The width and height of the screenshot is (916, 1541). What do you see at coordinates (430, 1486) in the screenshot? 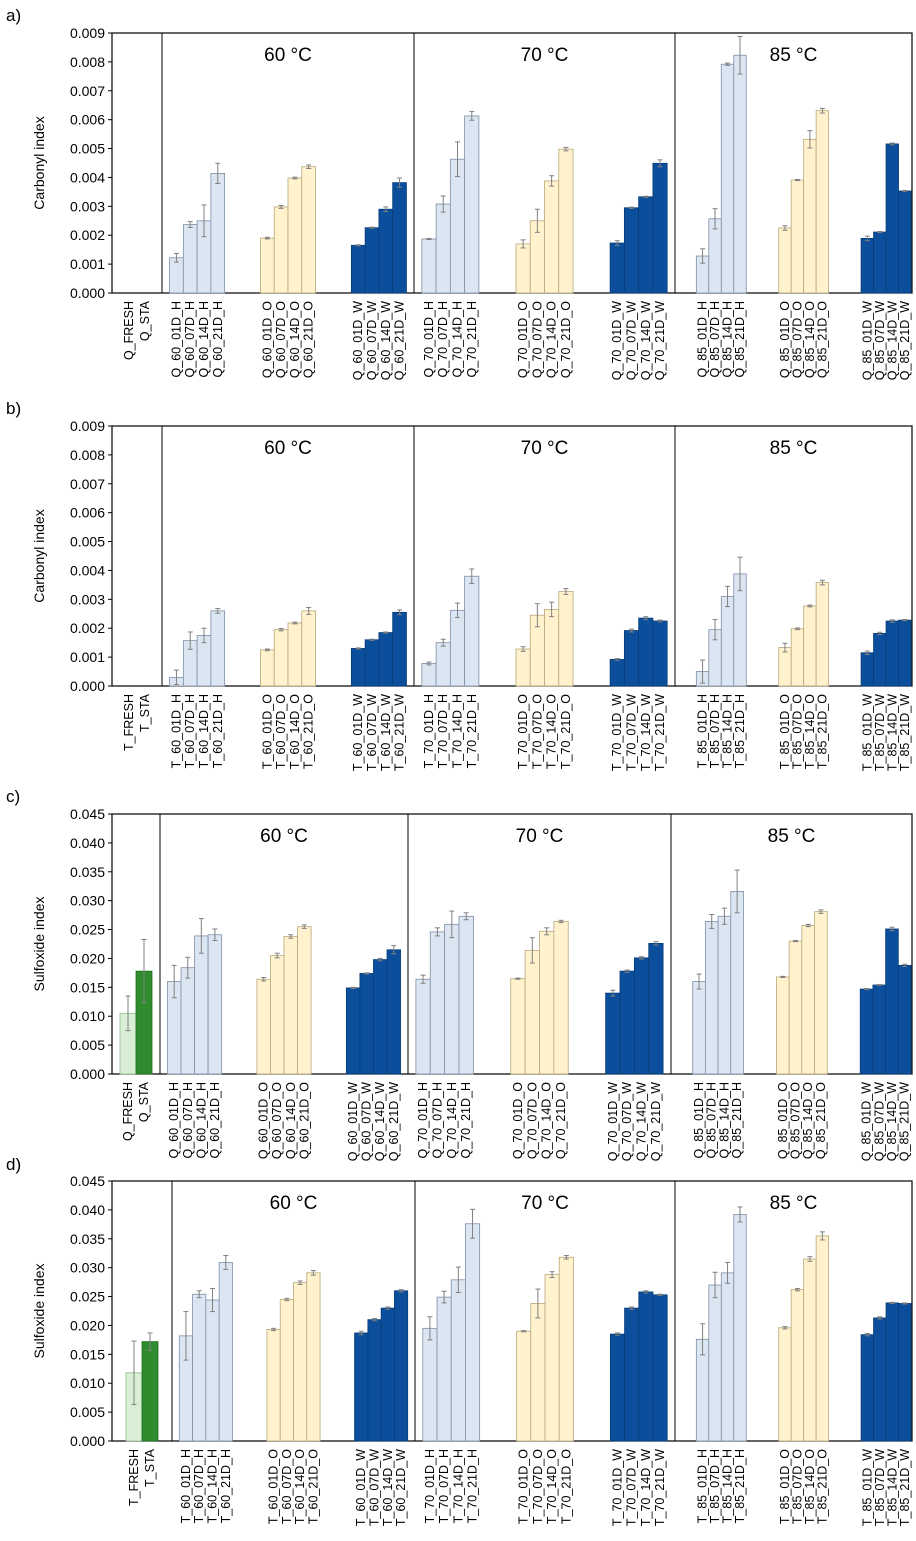
I see `x-tick-label: T_70_01D_H` at bounding box center [430, 1486].